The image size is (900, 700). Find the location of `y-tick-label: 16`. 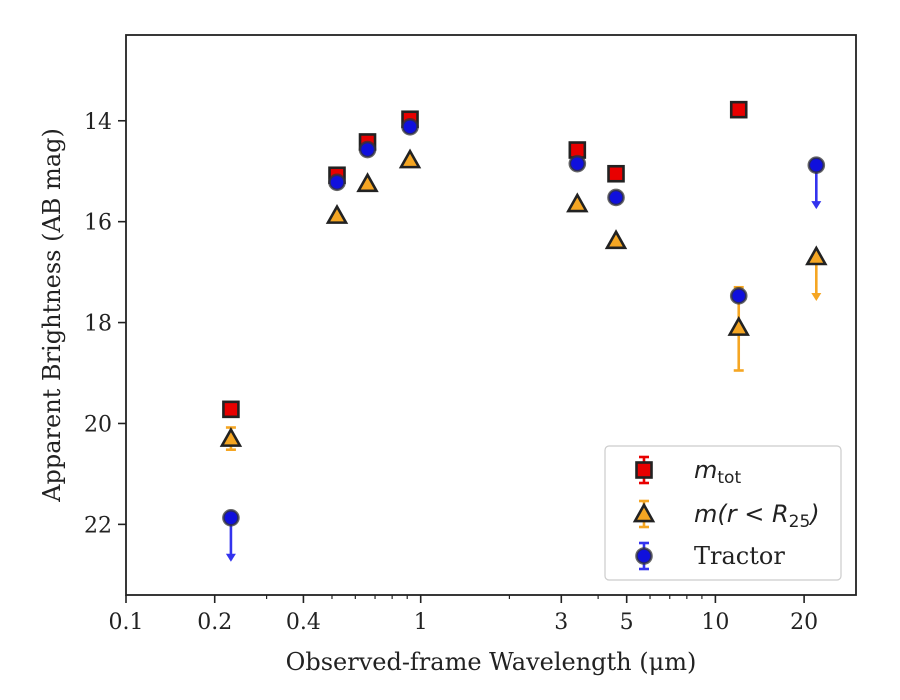

y-tick-label: 16 is located at coordinates (98, 223).